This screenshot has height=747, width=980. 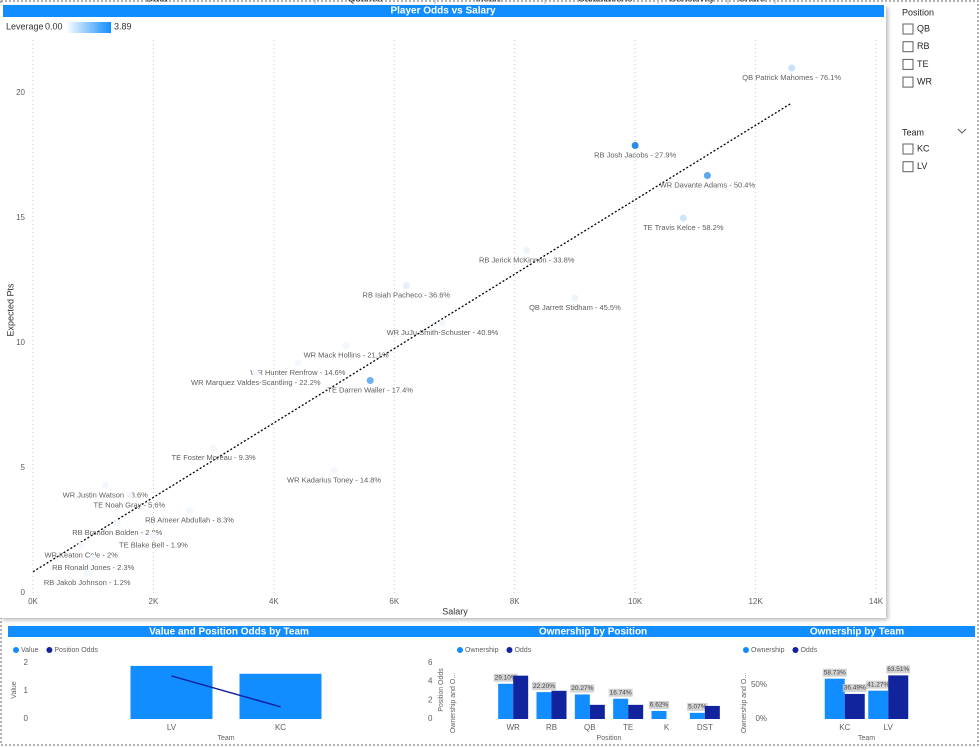 What do you see at coordinates (487, 2) in the screenshot?
I see `ribbon-tab: Insert` at bounding box center [487, 2].